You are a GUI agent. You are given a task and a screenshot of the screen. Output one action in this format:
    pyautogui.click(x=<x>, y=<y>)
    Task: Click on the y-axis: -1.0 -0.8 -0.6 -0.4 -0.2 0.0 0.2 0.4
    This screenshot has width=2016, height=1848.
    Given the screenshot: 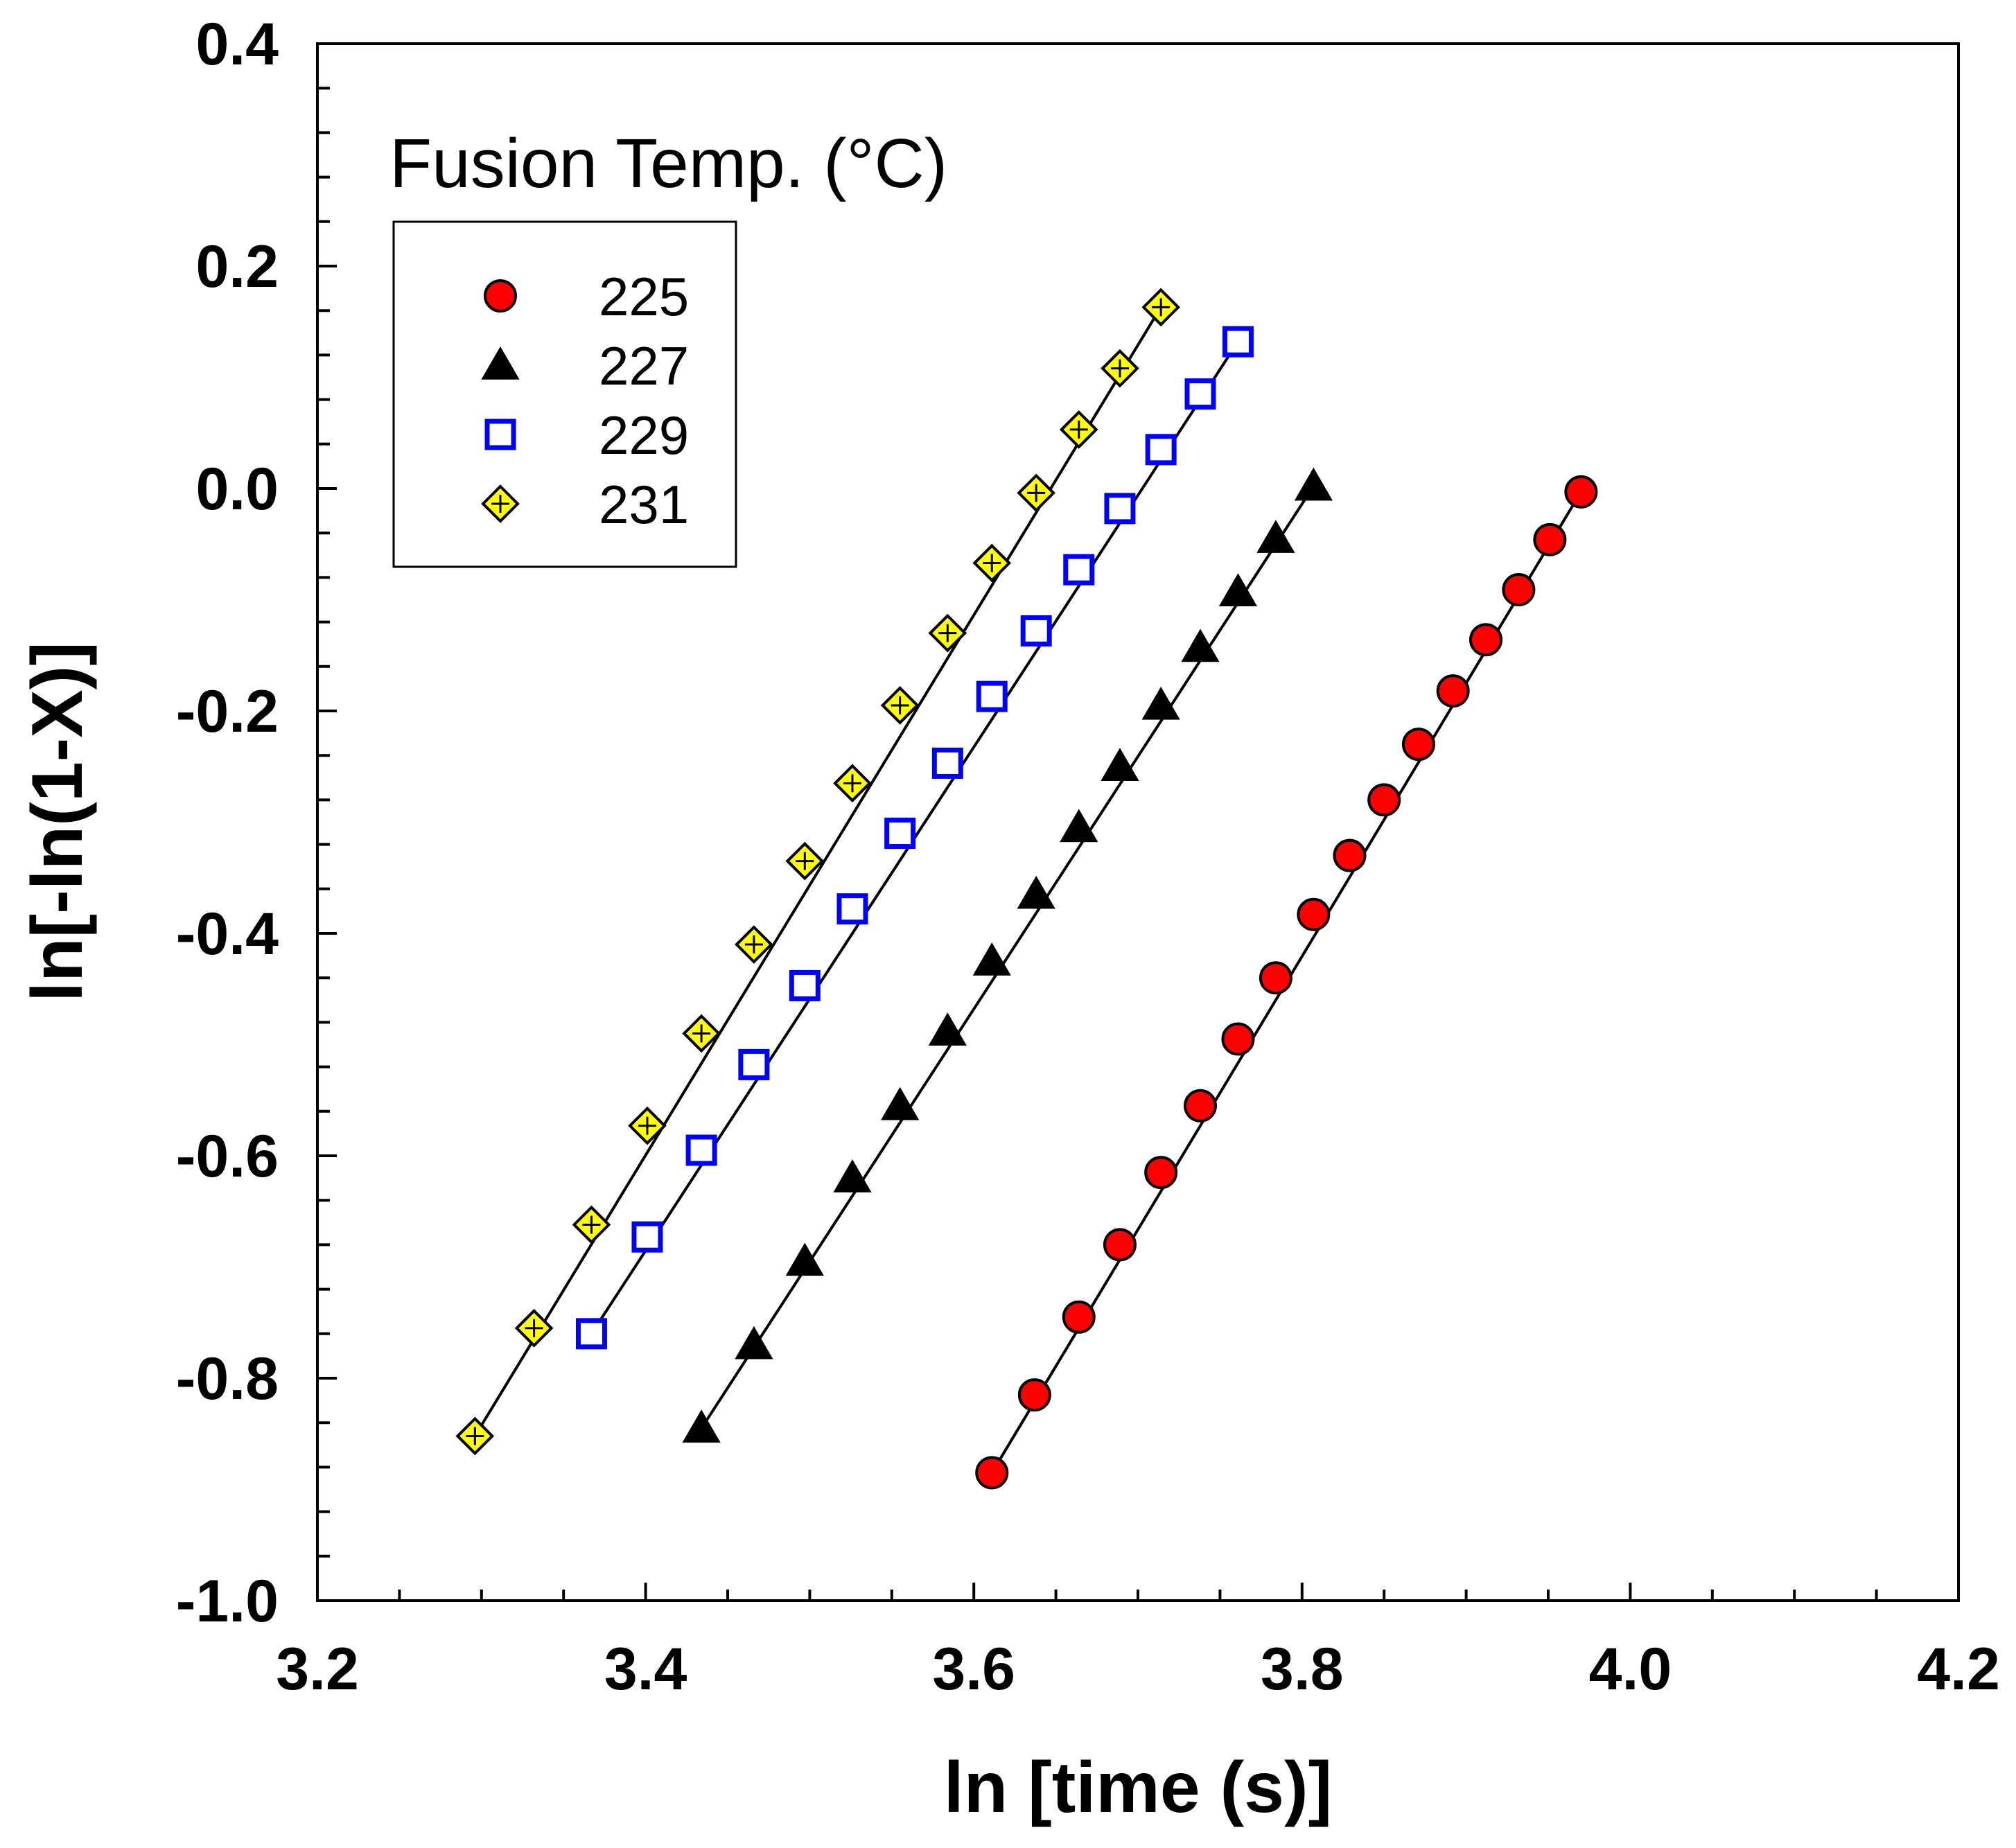 What is the action you would take?
    pyautogui.click(x=257, y=823)
    